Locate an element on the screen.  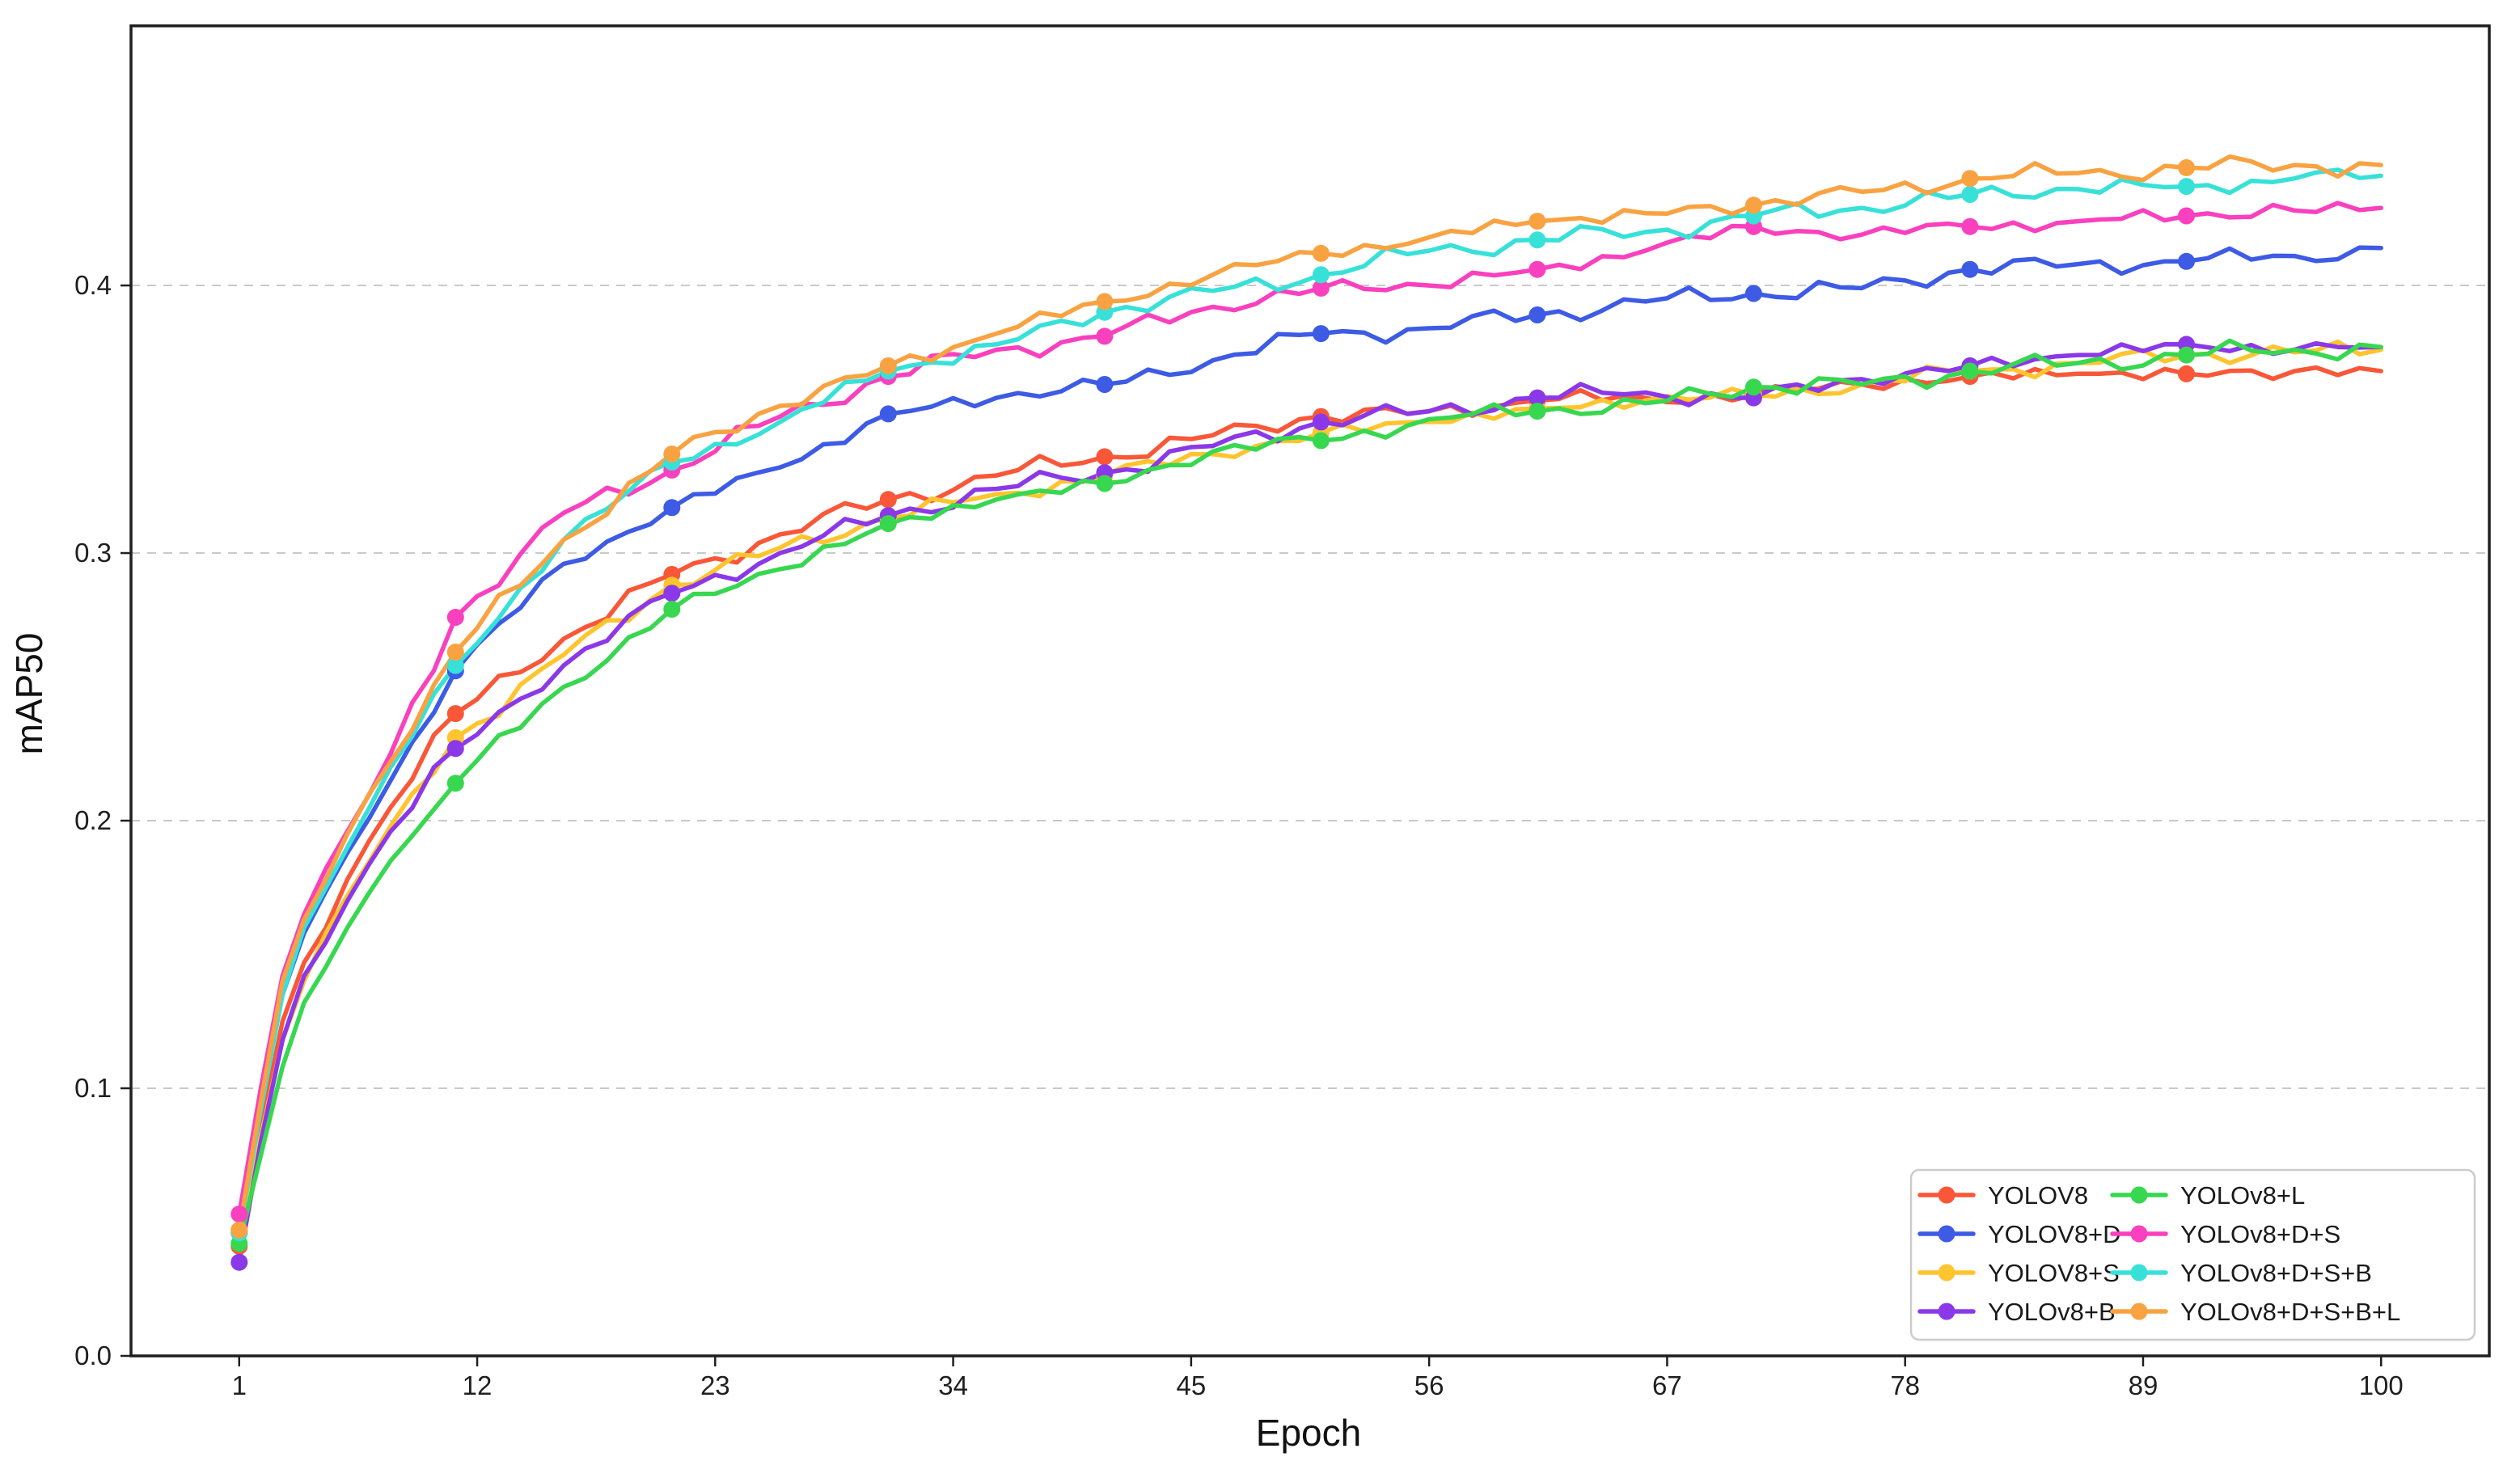
legend-item-YOLOV8+S: YOLOV8+S is located at coordinates (2018, 1273).